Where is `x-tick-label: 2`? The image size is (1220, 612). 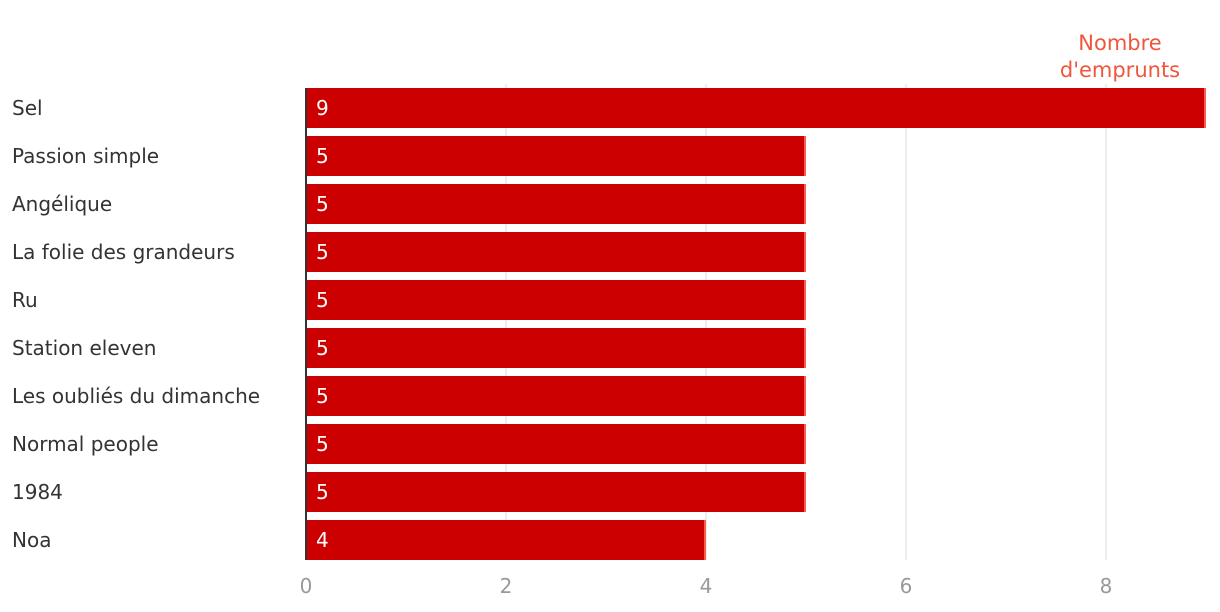 x-tick-label: 2 is located at coordinates (506, 586).